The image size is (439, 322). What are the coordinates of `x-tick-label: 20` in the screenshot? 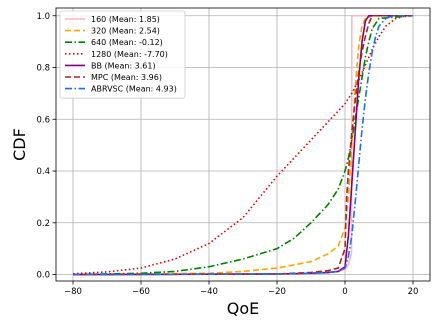 It's located at (413, 292).